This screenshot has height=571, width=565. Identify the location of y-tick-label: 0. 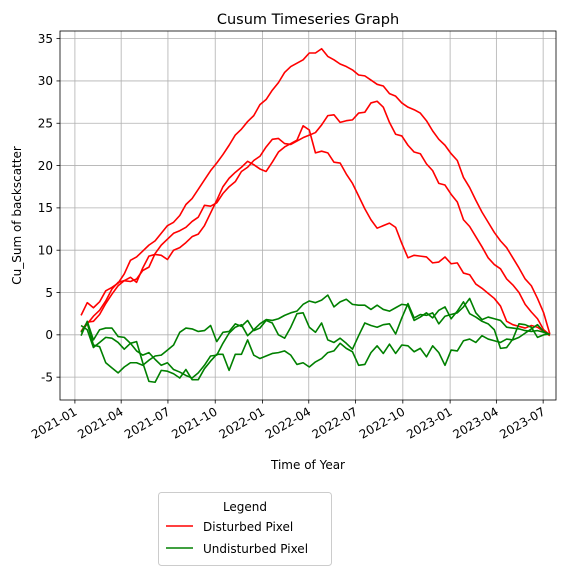
(49, 335).